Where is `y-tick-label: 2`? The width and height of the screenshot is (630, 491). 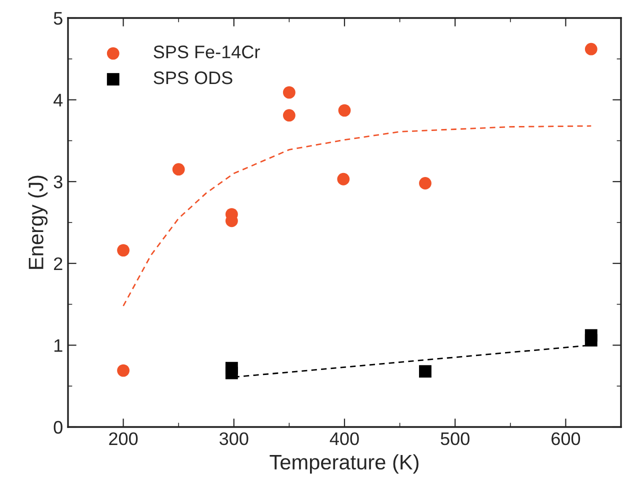
y-tick-label: 2 is located at coordinates (58, 263).